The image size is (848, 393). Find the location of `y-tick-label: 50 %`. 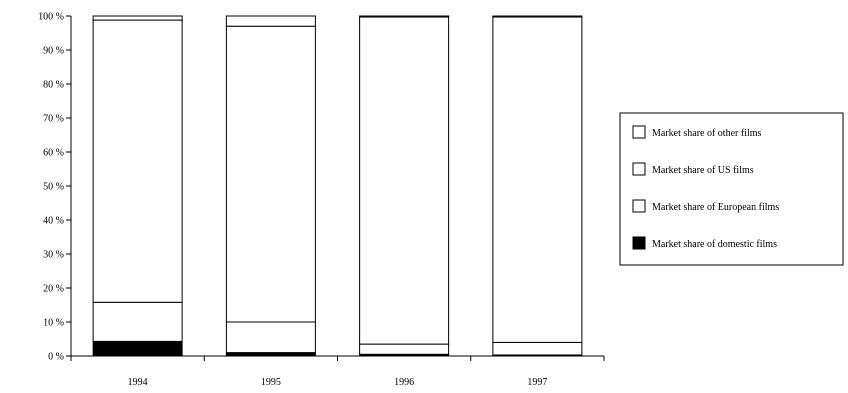

y-tick-label: 50 % is located at coordinates (53, 187).